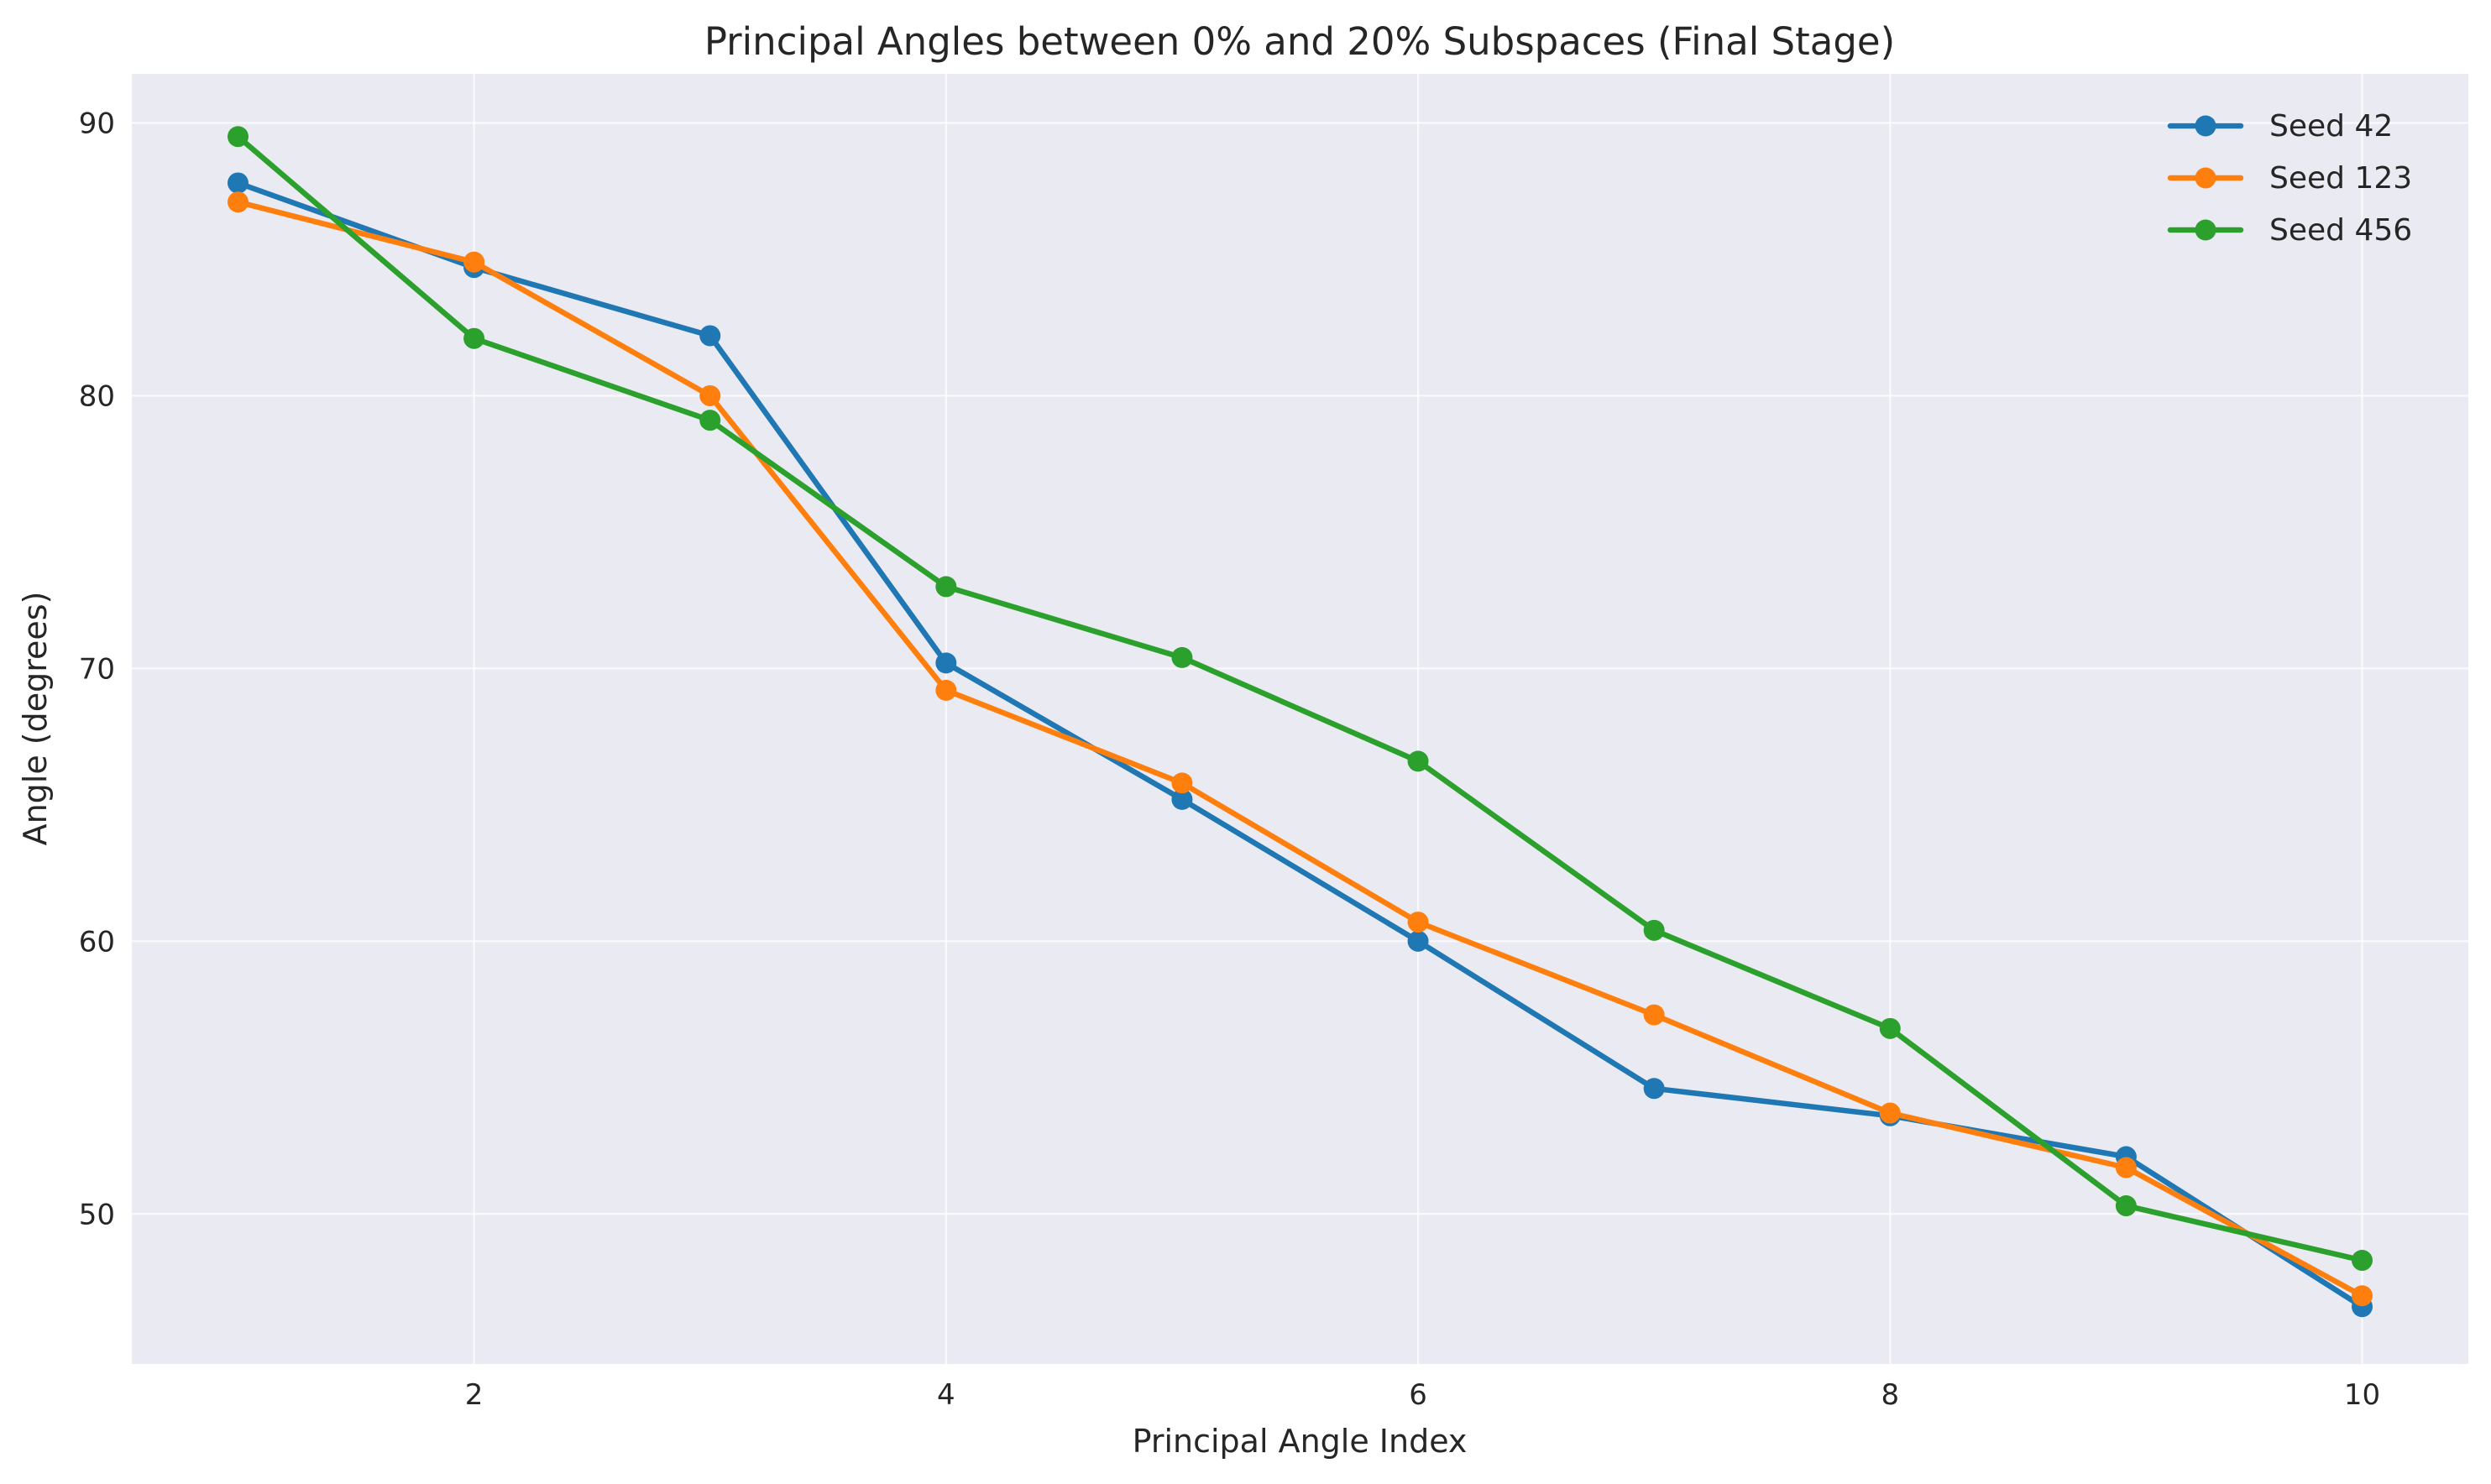  What do you see at coordinates (97, 942) in the screenshot?
I see `y-tick-label: 60` at bounding box center [97, 942].